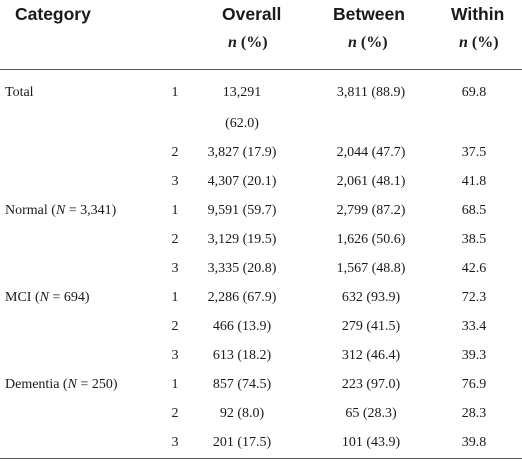 The image size is (522, 462). I want to click on category-count: = 250), so click(97, 384).